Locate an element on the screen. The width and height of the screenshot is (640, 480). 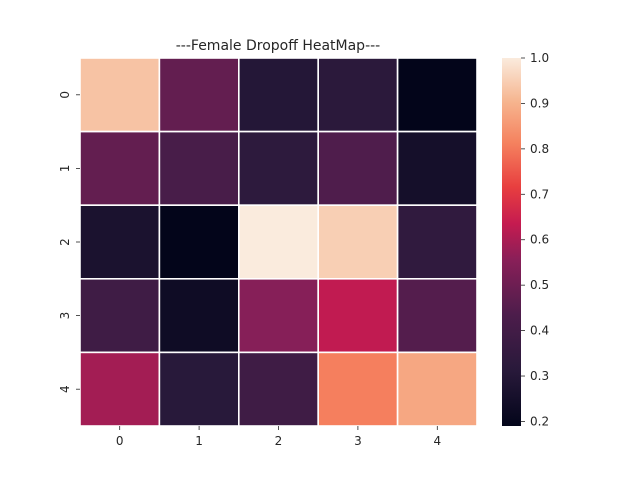
colorbar-tick-label: 0.5 is located at coordinates (539, 285).